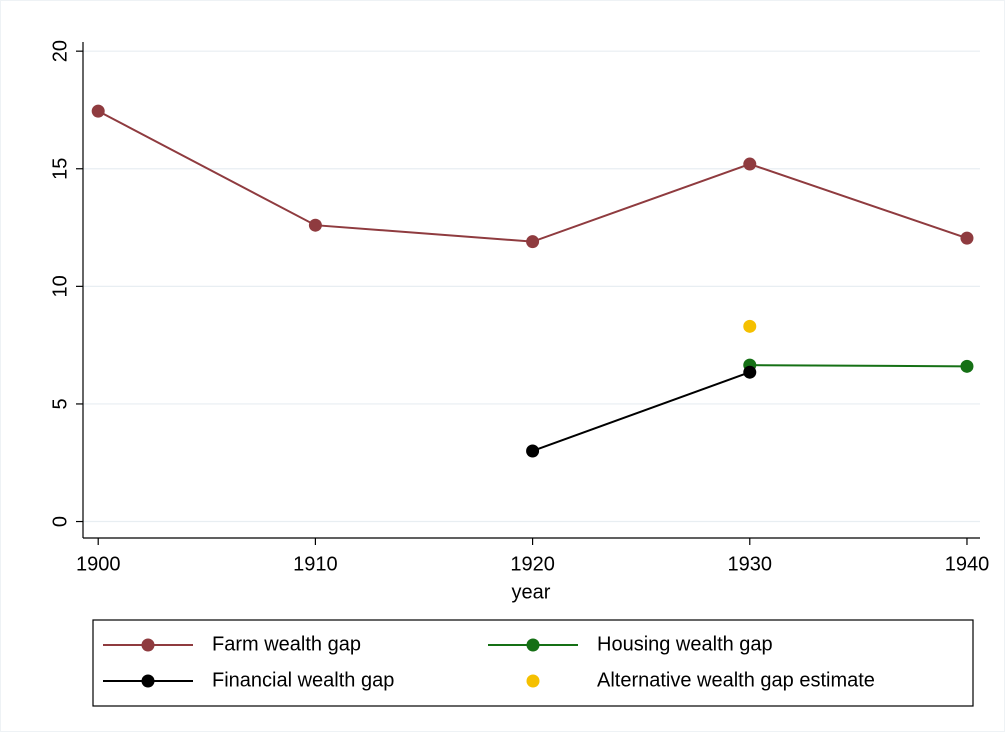  I want to click on x-tick-label: 1930, so click(750, 564).